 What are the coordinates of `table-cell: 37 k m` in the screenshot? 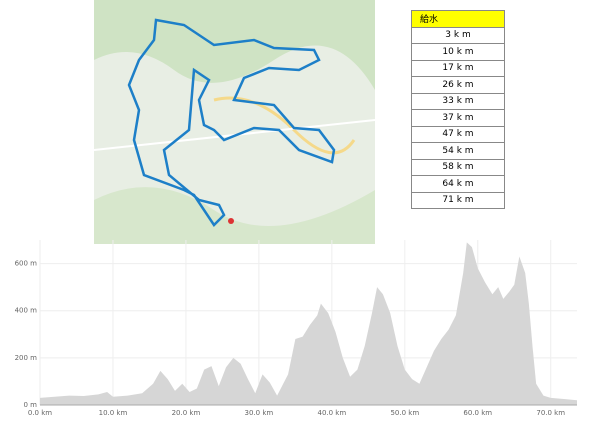 It's located at (458, 118).